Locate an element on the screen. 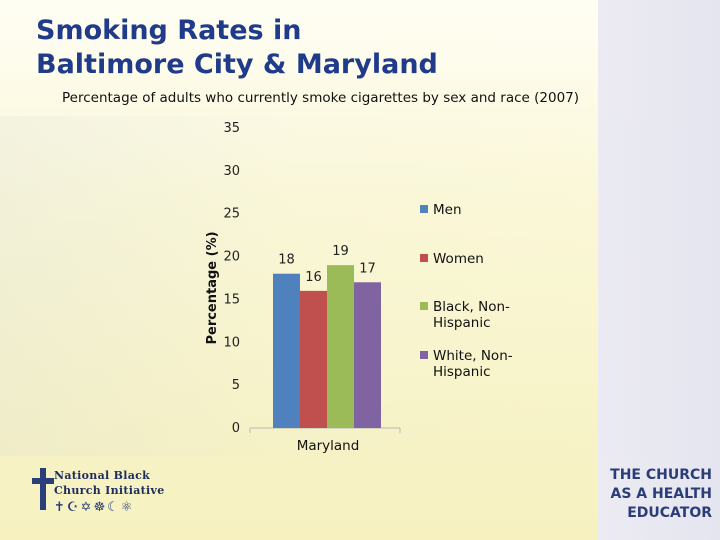 The width and height of the screenshot is (720, 540). data-label: 17 is located at coordinates (367, 268).